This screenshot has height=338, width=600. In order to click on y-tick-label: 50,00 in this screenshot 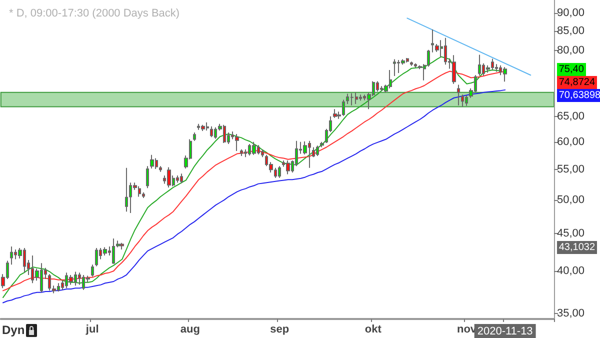, I will do `click(571, 200)`.